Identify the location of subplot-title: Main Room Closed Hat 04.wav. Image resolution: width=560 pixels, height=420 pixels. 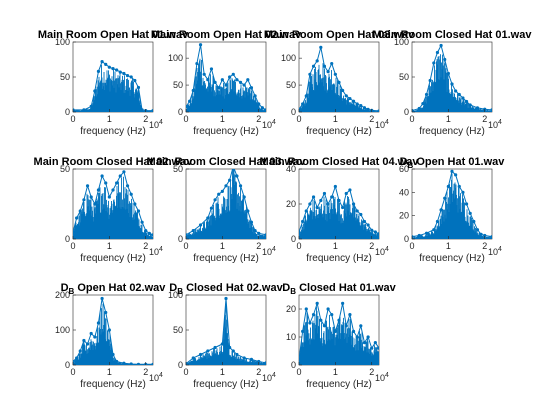
(340, 162).